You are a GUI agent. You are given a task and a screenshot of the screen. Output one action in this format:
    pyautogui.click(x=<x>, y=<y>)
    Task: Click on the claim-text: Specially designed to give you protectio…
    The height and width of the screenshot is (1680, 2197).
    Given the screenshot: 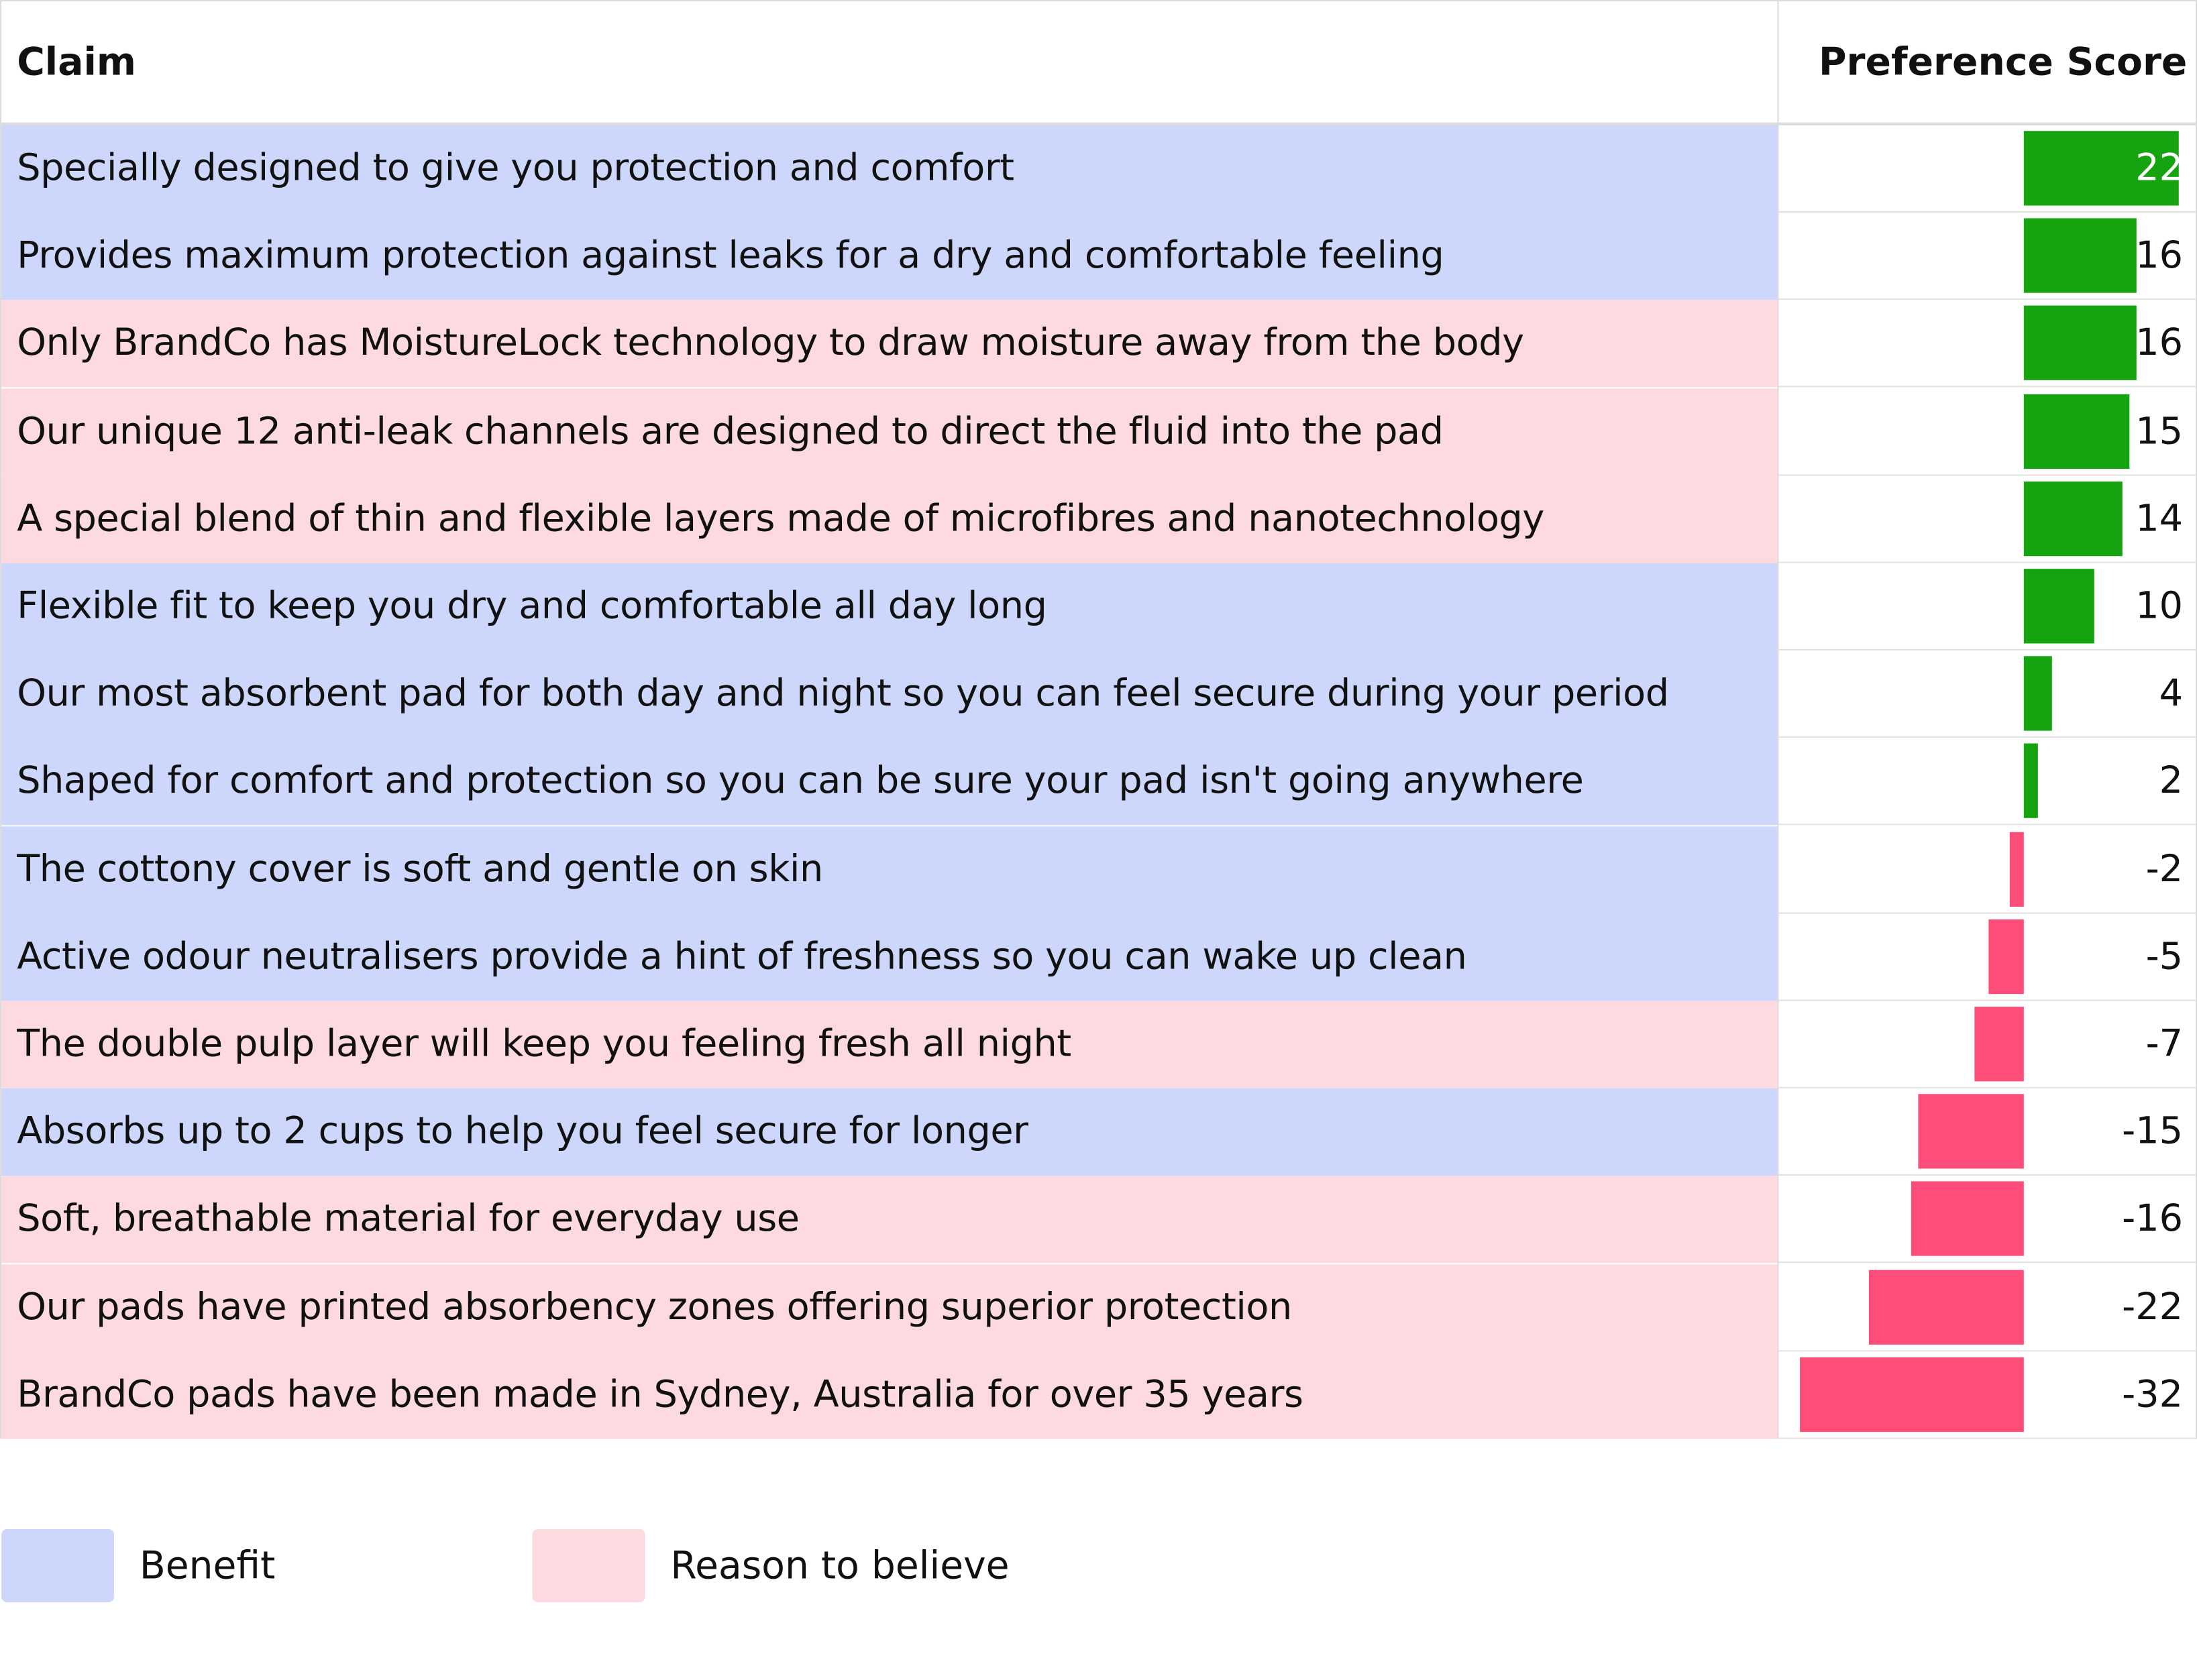 What is the action you would take?
    pyautogui.click(x=515, y=168)
    